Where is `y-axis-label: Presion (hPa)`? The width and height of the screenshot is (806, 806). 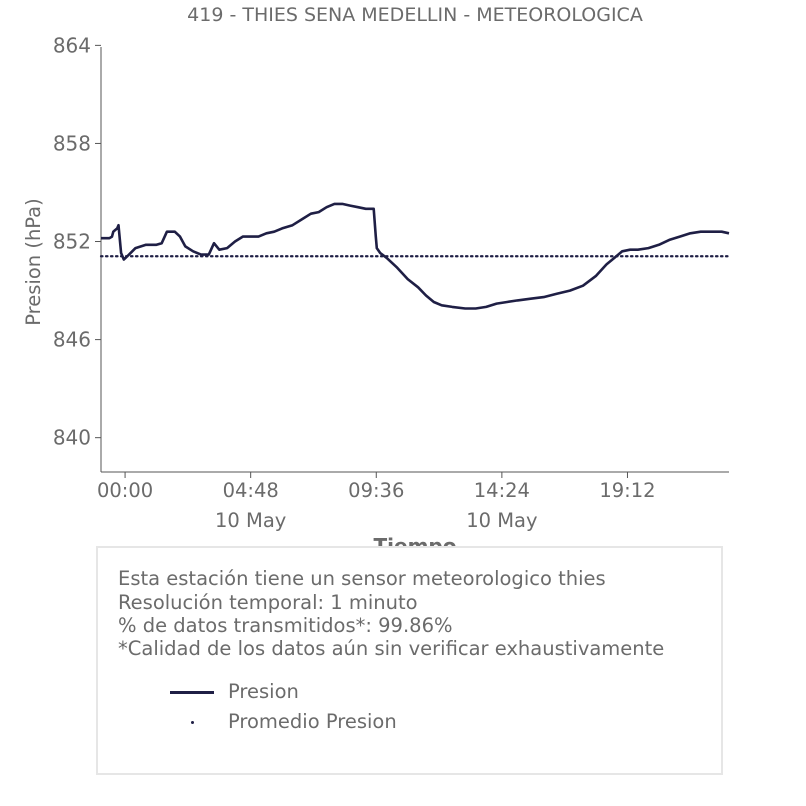 y-axis-label: Presion (hPa) is located at coordinates (33, 261).